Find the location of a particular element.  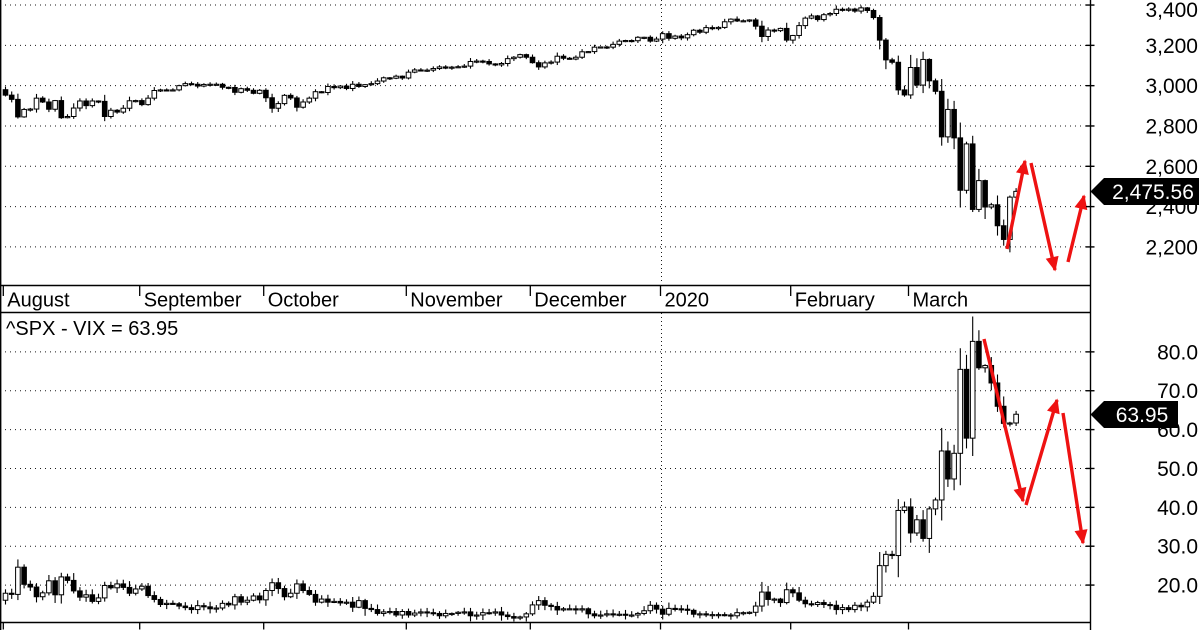

month-label: February is located at coordinates (835, 301).